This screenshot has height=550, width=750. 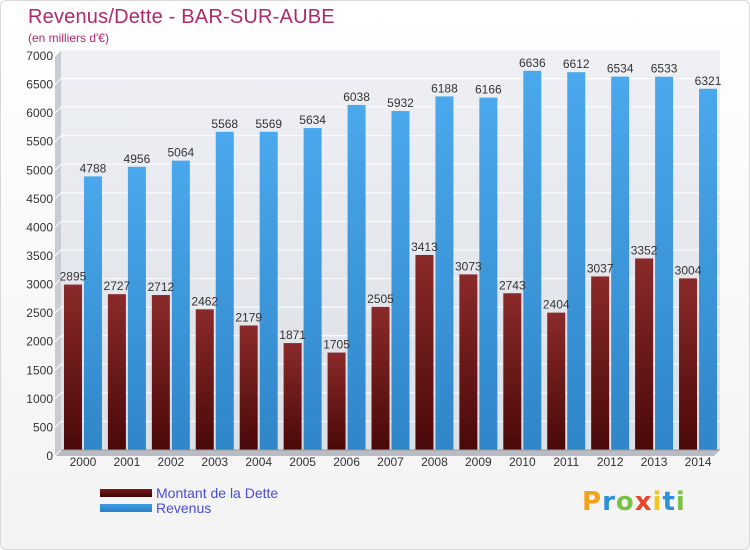 What do you see at coordinates (708, 81) in the screenshot?
I see `data-label-revenus: 6321` at bounding box center [708, 81].